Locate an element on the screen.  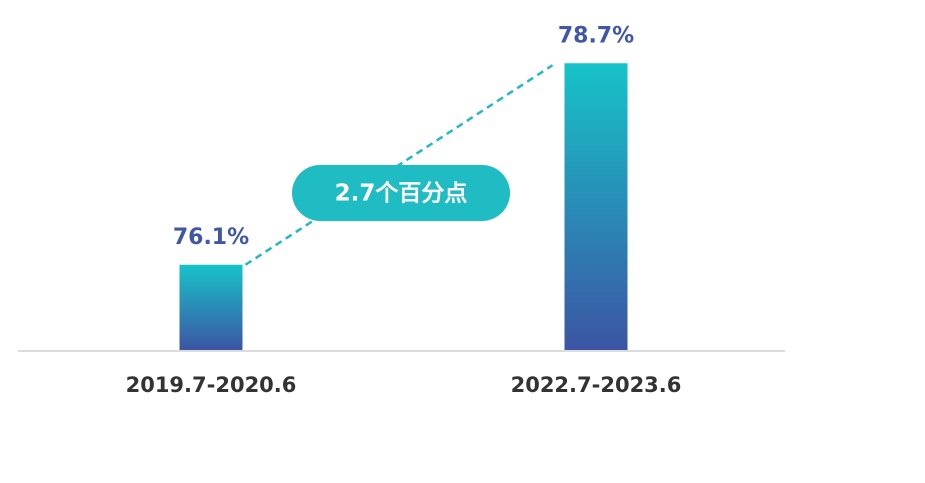
value-label: 78.7% is located at coordinates (596, 35).